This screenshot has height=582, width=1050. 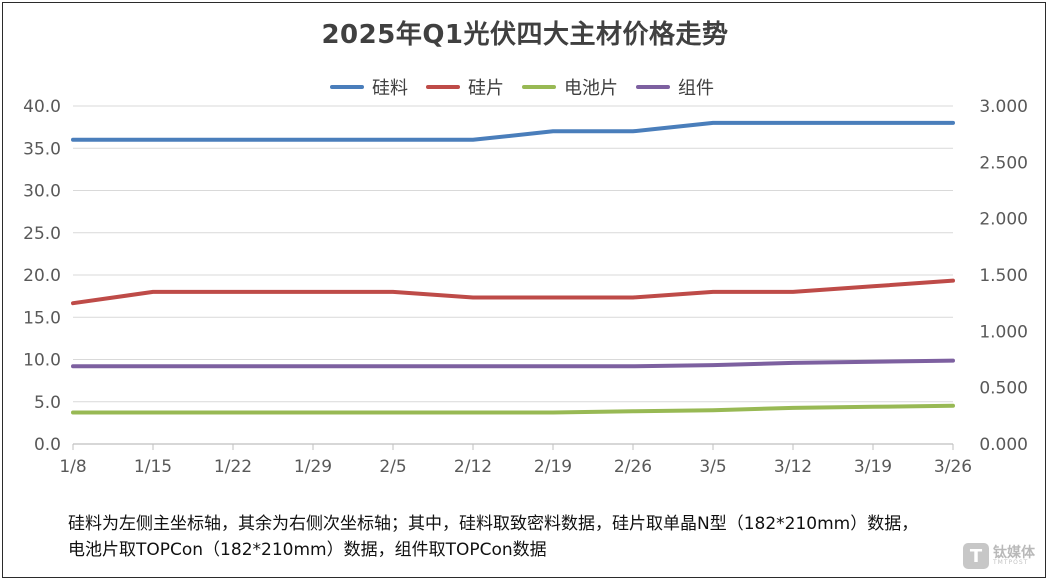 I want to click on legend-label: 组件, so click(x=696, y=88).